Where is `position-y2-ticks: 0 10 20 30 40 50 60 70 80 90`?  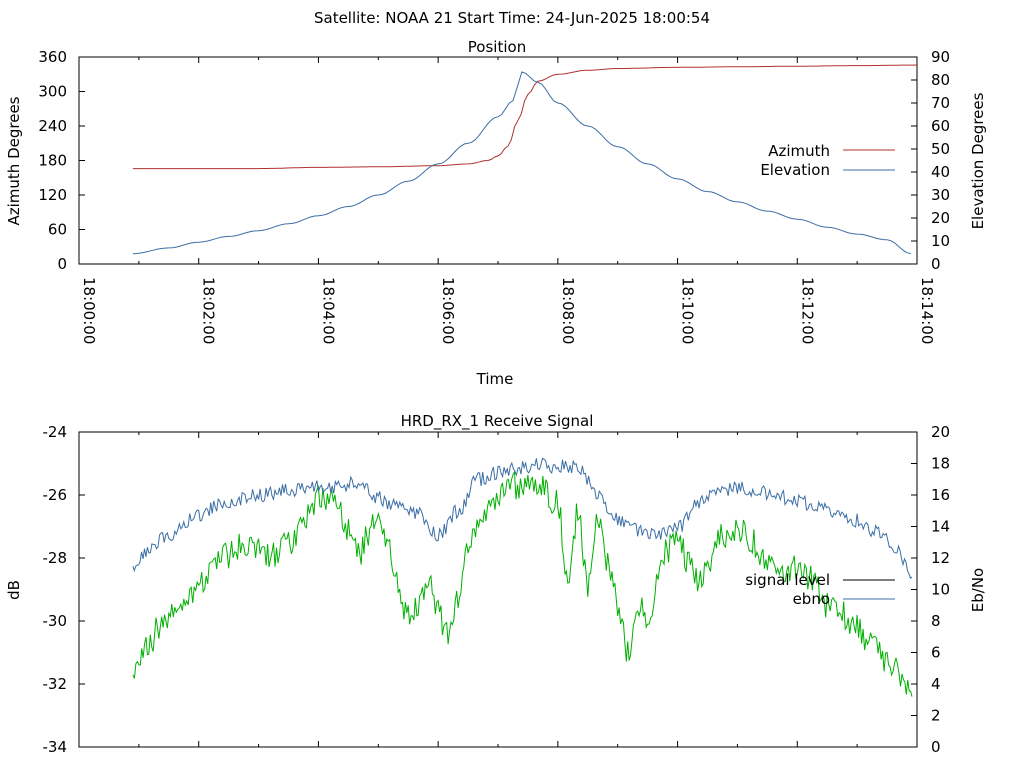 position-y2-ticks: 0 10 20 30 40 50 60 70 80 90 is located at coordinates (930, 160).